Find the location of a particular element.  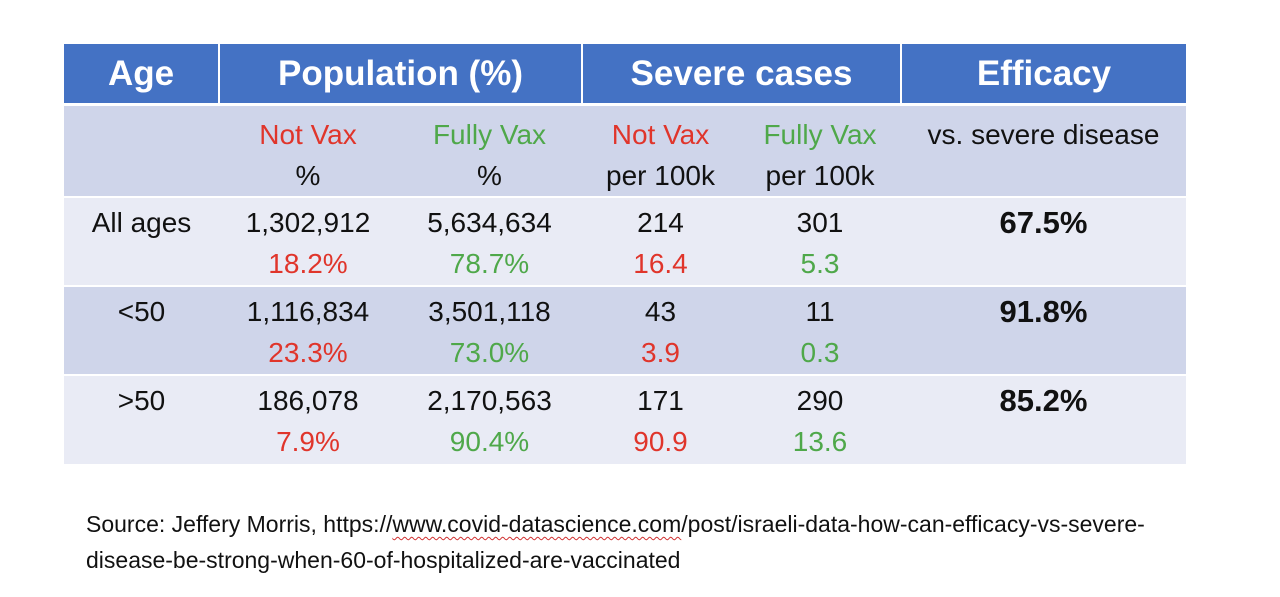

rate-value: 5.3 is located at coordinates (820, 263).